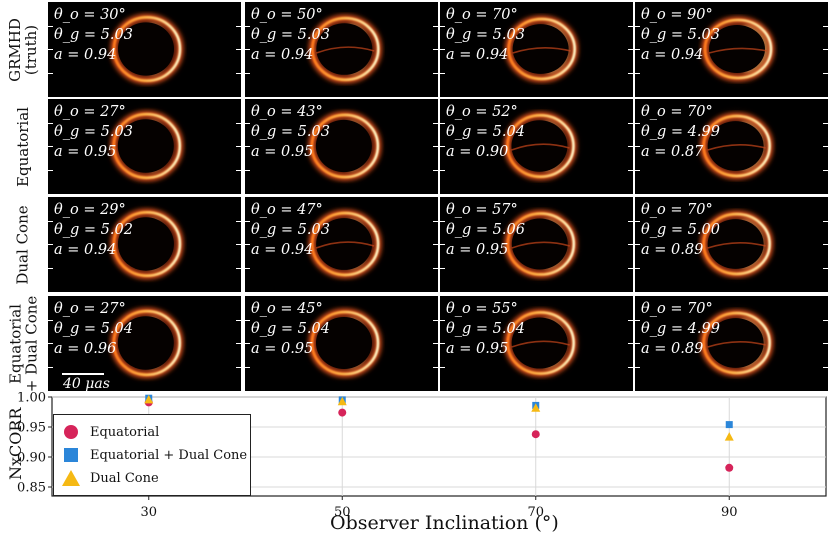 Image resolution: width=830 pixels, height=540 pixels. I want to click on equatorial-point, so click(535, 434).